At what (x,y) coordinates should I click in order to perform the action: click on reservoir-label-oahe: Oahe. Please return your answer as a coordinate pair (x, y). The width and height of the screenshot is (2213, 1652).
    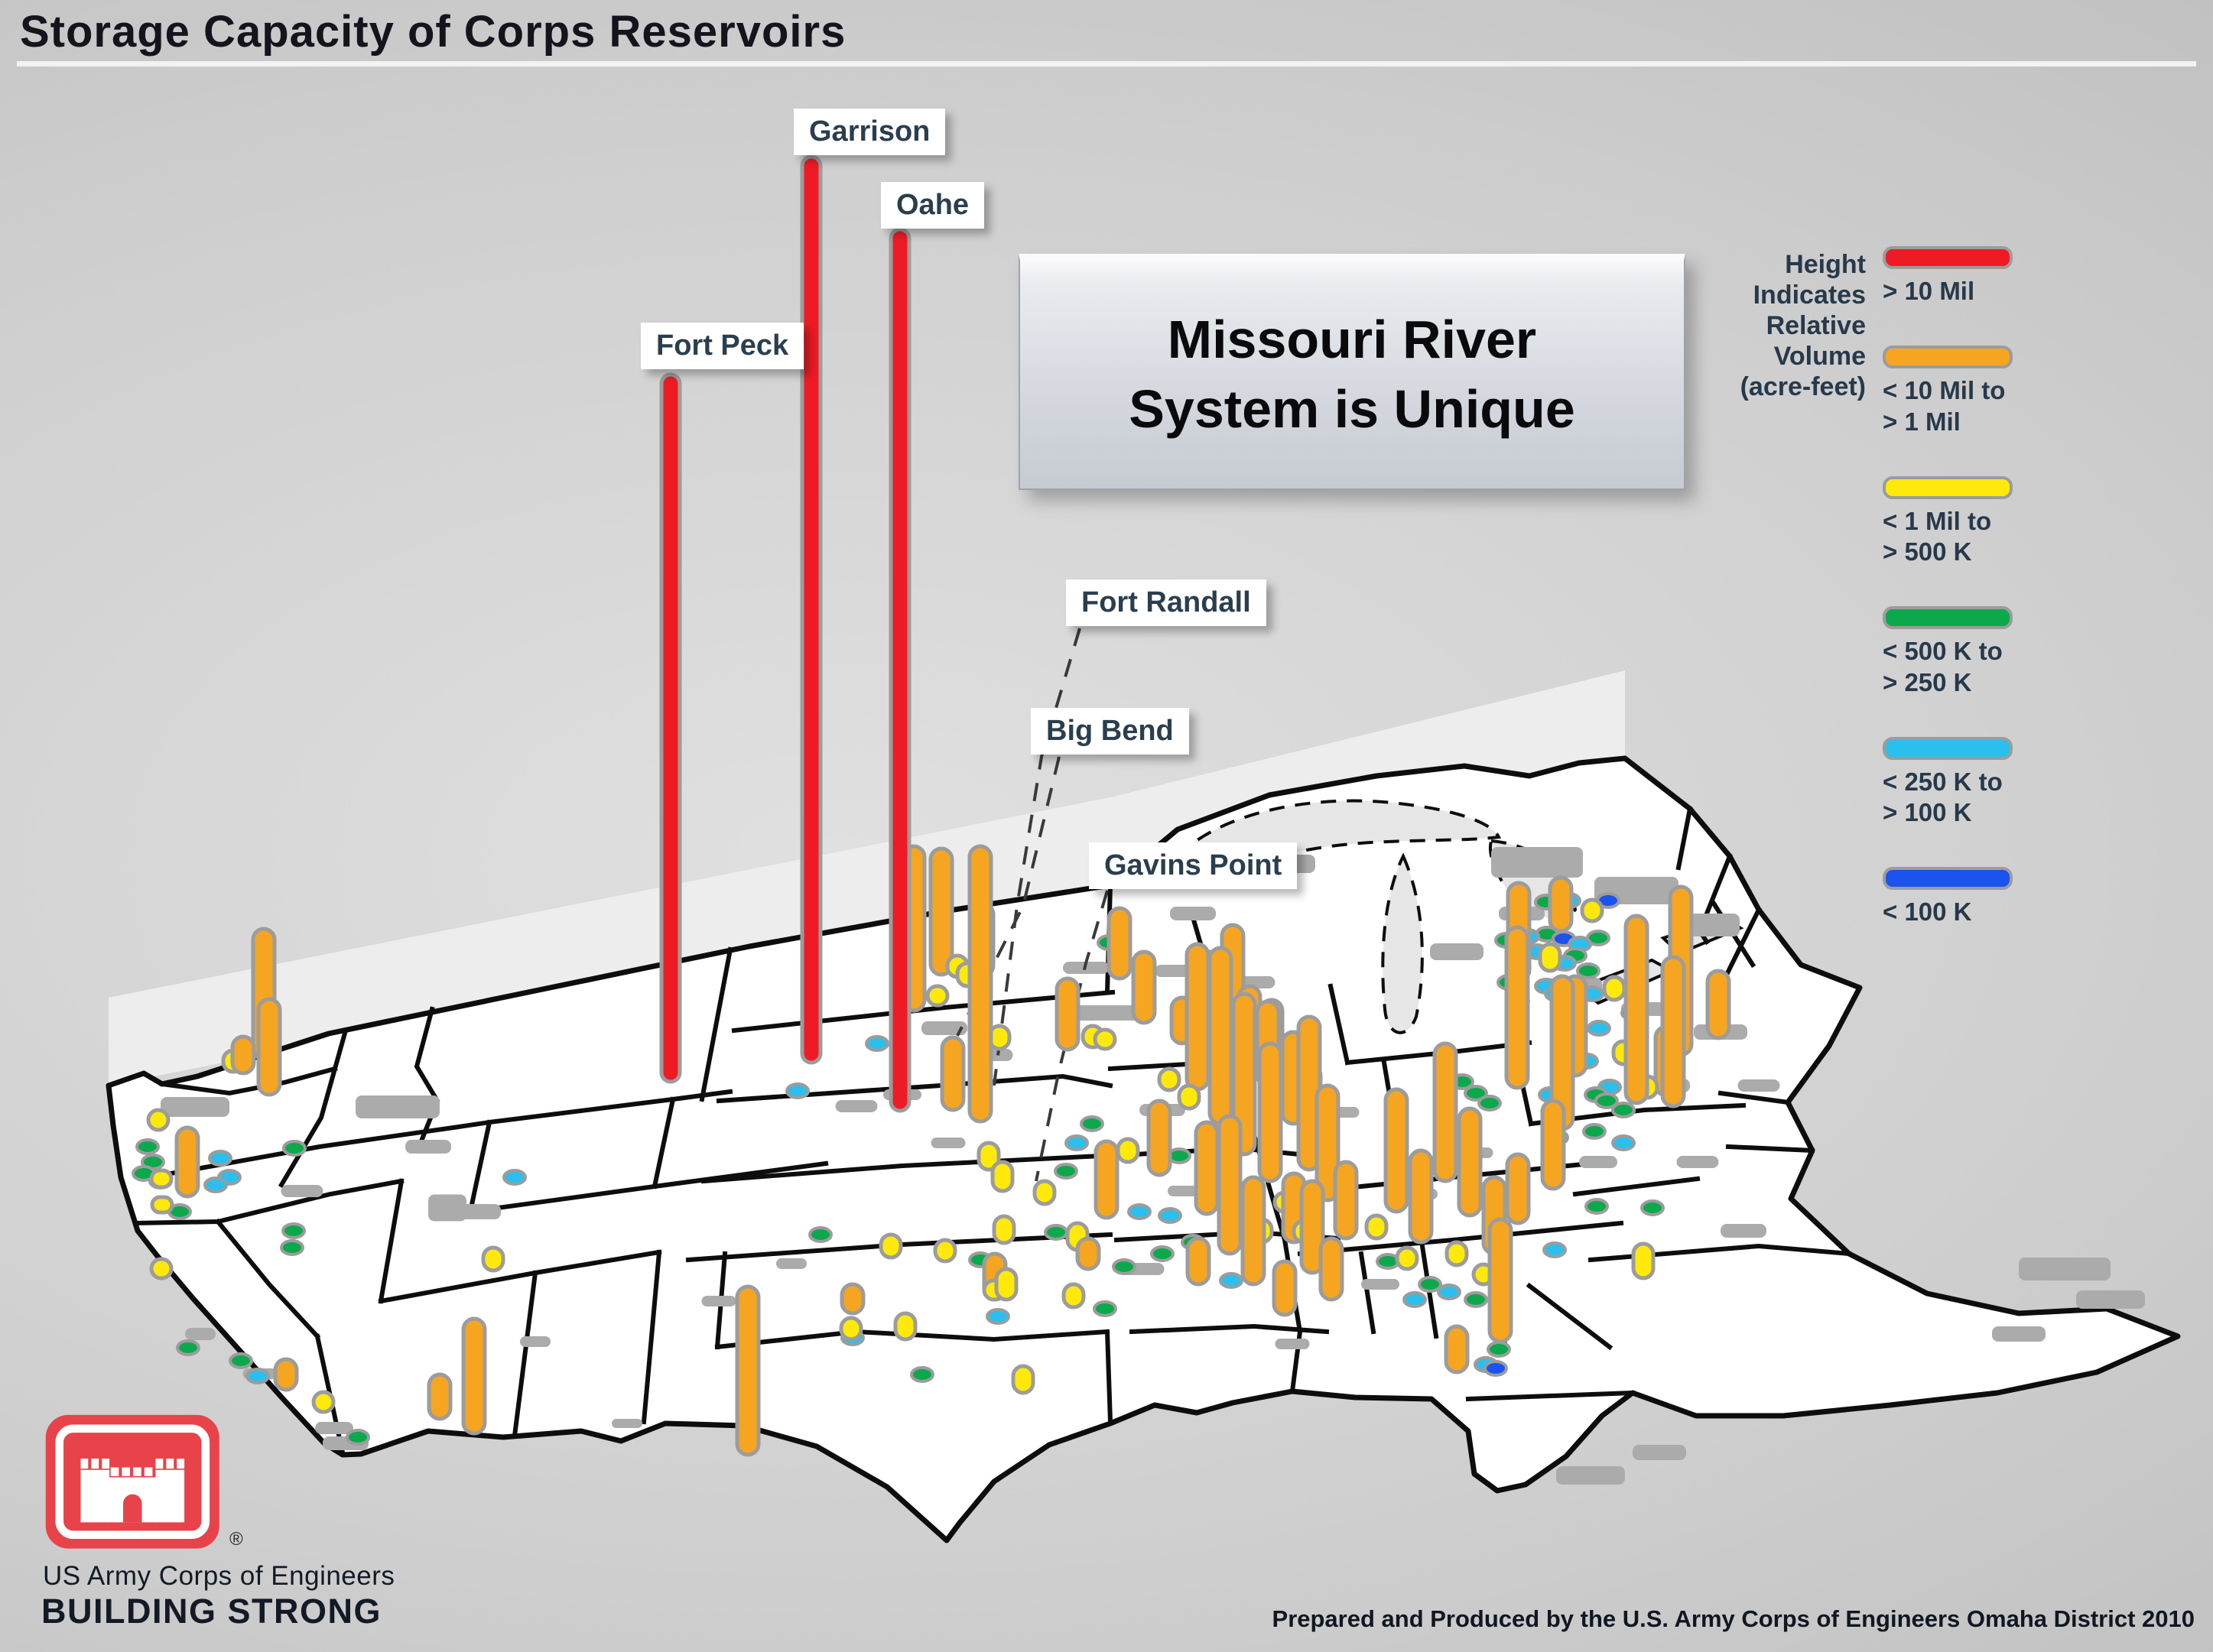
    Looking at the image, I should click on (933, 205).